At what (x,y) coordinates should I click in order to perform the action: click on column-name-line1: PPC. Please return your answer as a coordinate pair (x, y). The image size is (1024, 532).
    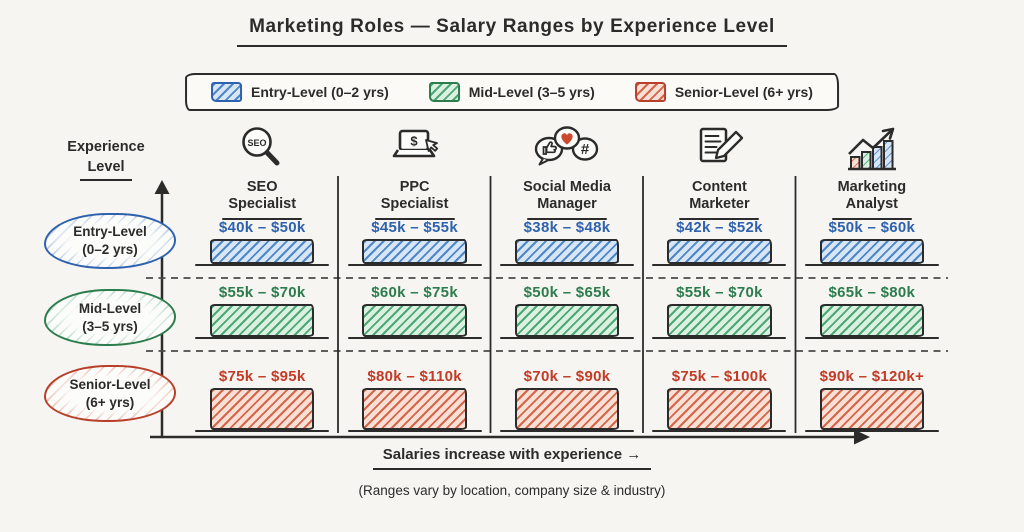
    Looking at the image, I should click on (414, 187).